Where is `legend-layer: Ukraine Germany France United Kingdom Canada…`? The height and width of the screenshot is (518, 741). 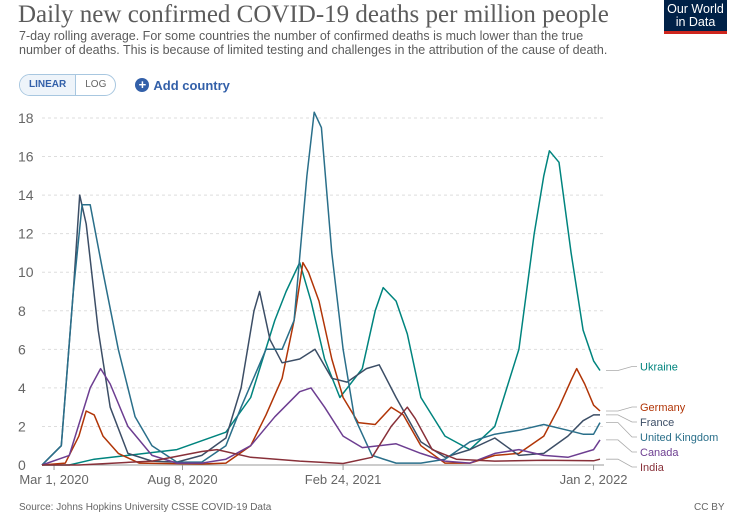 legend-layer: Ukraine Germany France United Kingdom Canada… is located at coordinates (662, 418).